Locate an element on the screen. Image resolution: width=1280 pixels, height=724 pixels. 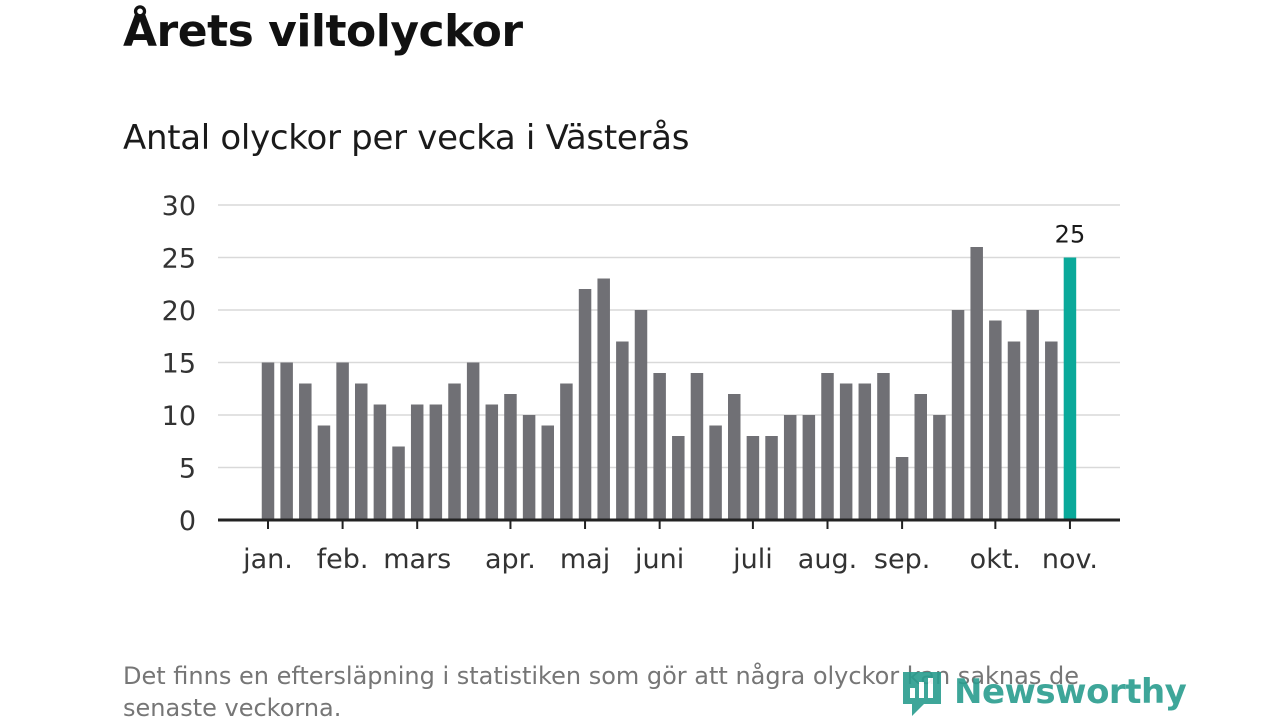
y-tick-label: 0 is located at coordinates (187, 521).